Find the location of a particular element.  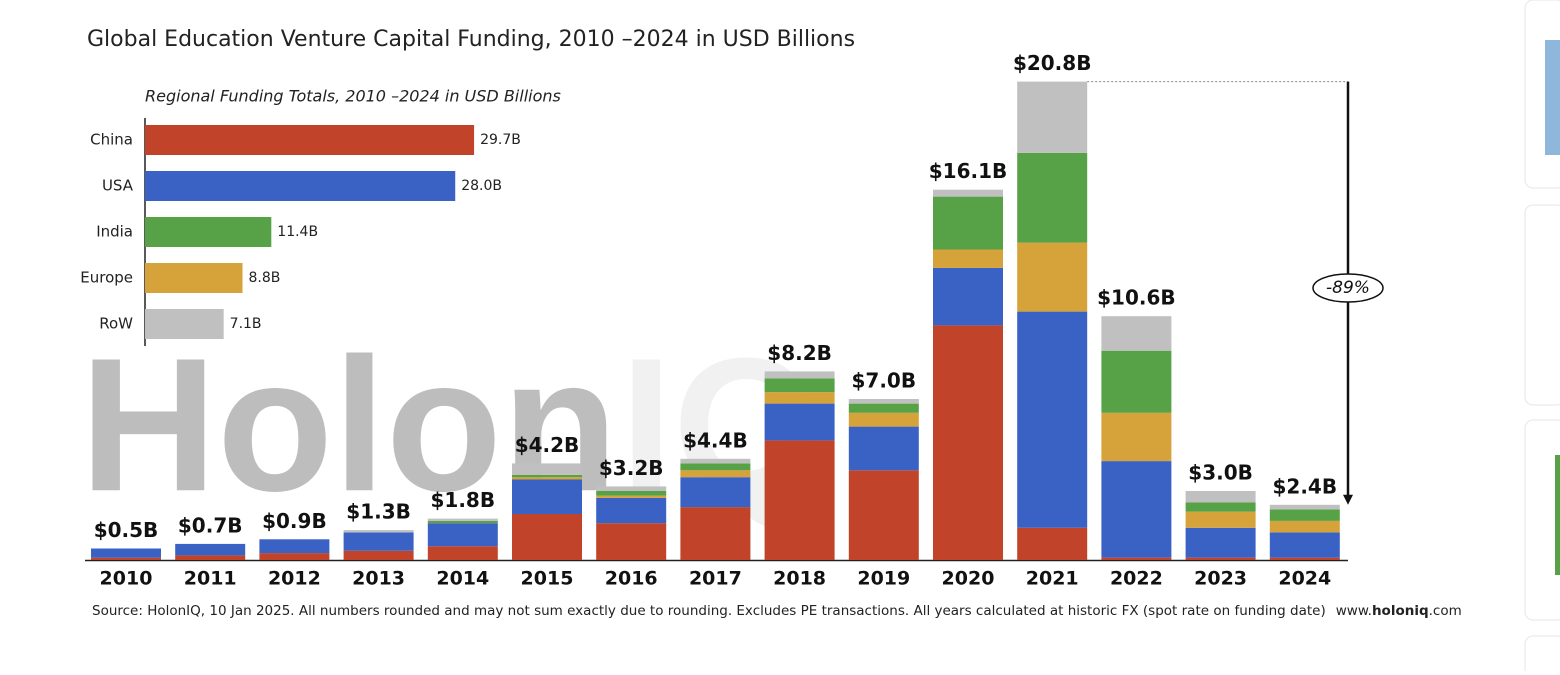

y-tick-label: RoW is located at coordinates (116, 324).